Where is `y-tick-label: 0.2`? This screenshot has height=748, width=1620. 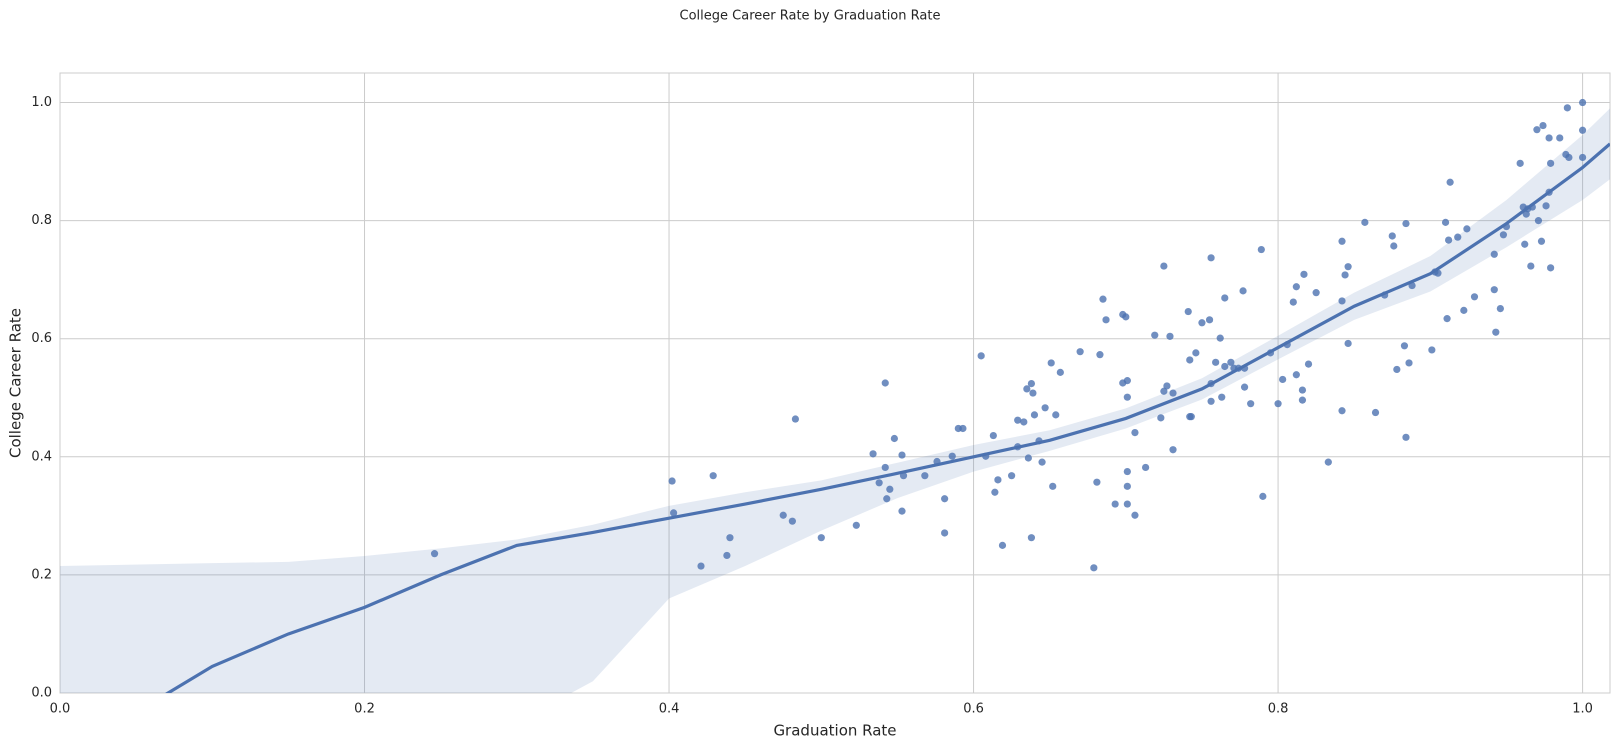
y-tick-label: 0.2 is located at coordinates (41, 574).